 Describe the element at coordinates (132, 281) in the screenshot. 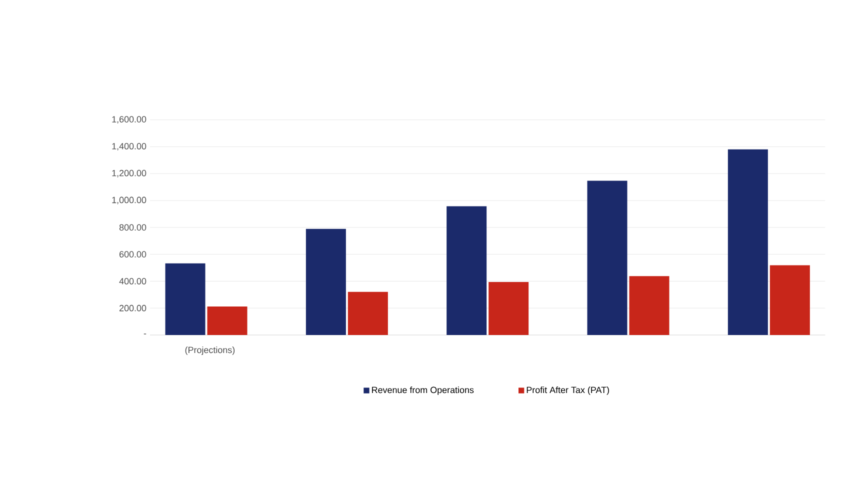

I see `y-tick-label: 400.00` at that location.